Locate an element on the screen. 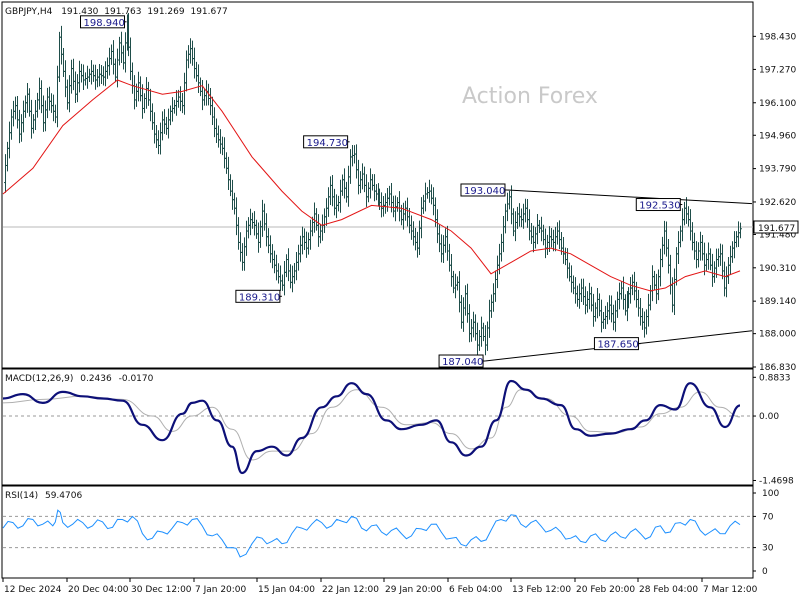 This screenshot has height=600, width=800. price-annotation-label: 193.040 is located at coordinates (484, 191).